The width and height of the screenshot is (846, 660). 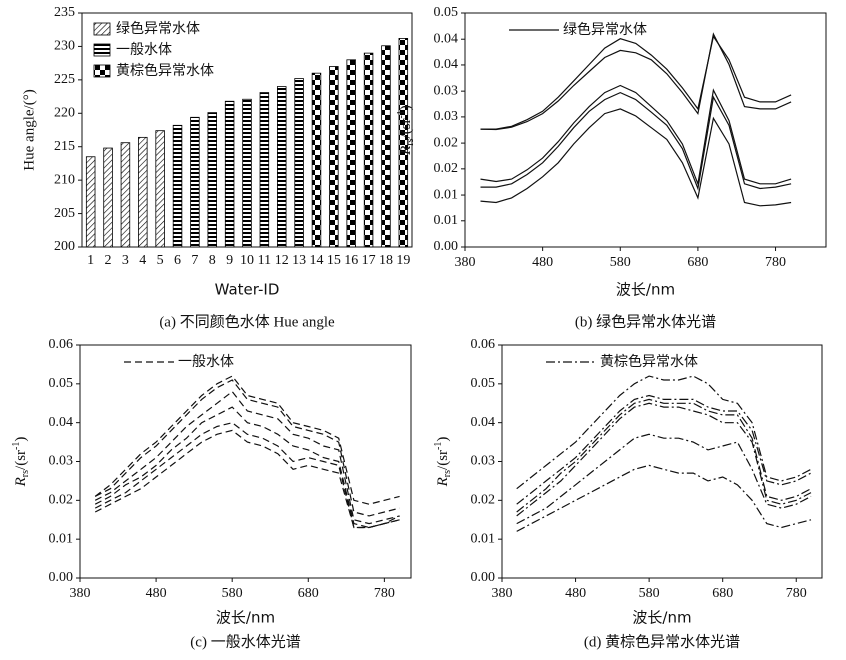 I want to click on x-tick-label: 10, so click(x=247, y=260).